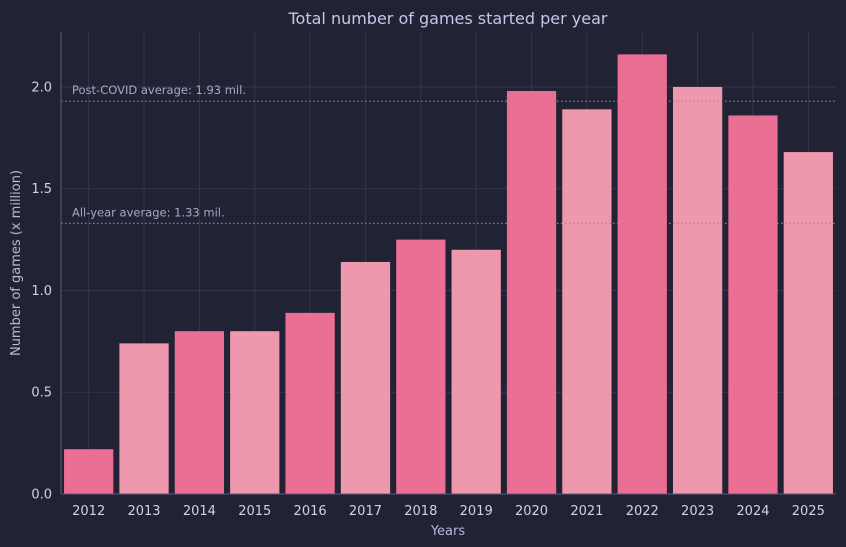 The image size is (846, 547). What do you see at coordinates (254, 511) in the screenshot?
I see `x-tick-label: 2015` at bounding box center [254, 511].